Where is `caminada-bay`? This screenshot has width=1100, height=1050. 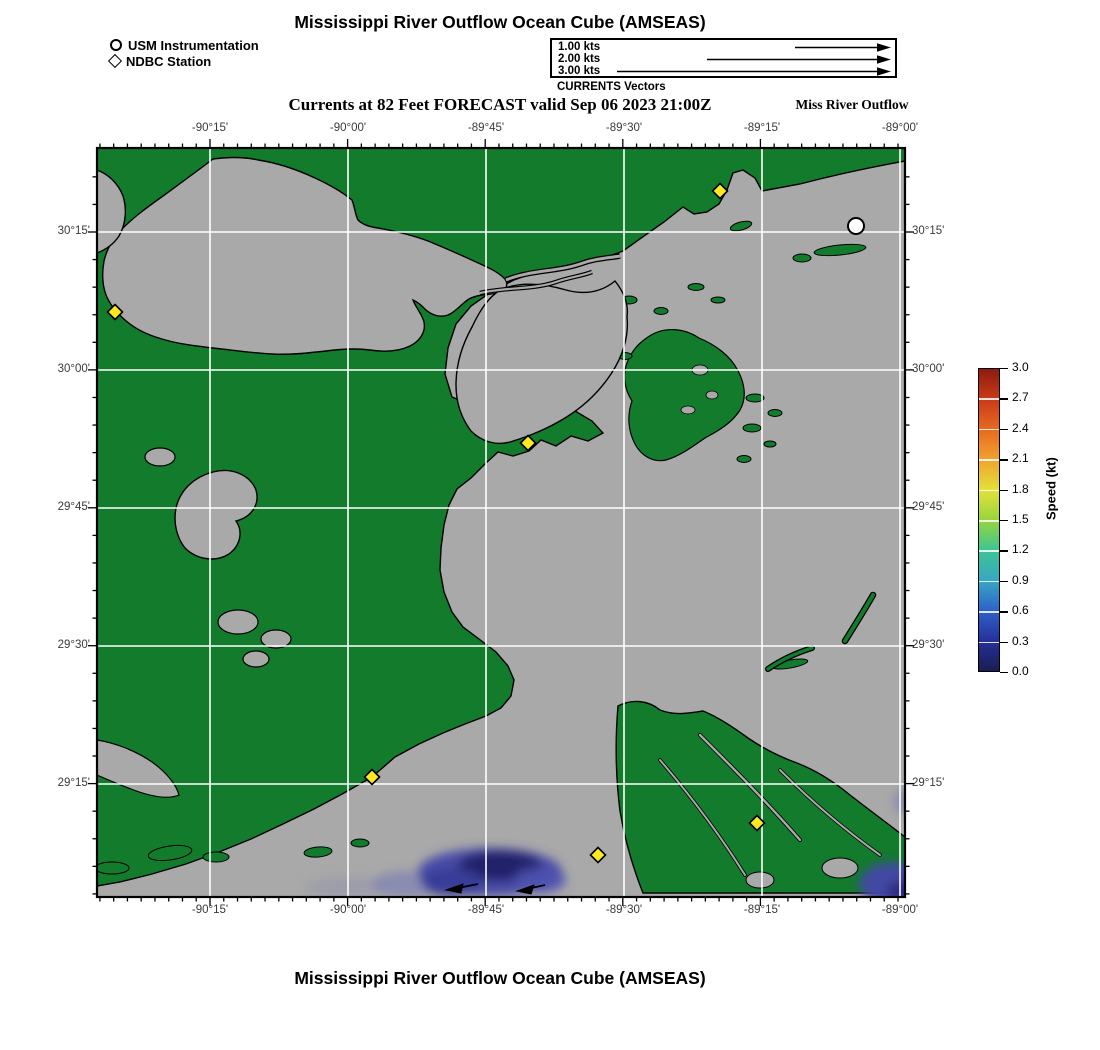
caminada-bay is located at coordinates (138, 768).